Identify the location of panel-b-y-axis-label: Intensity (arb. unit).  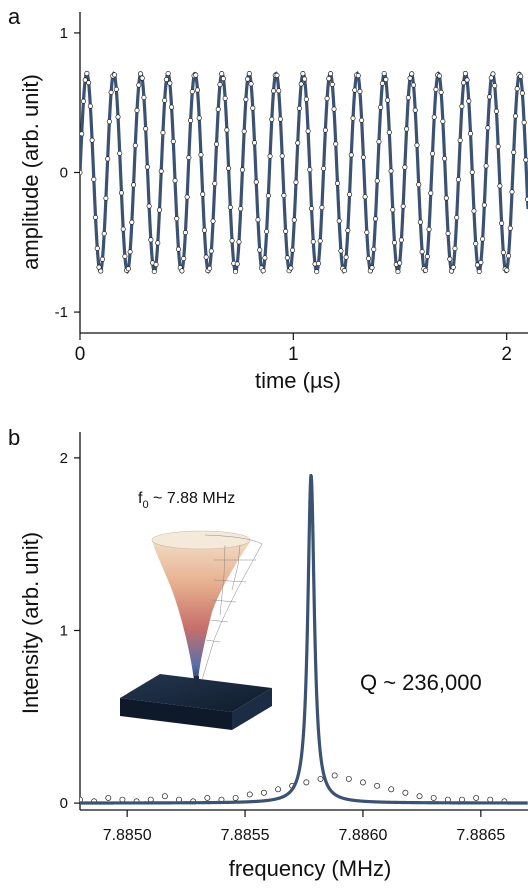
(30, 623).